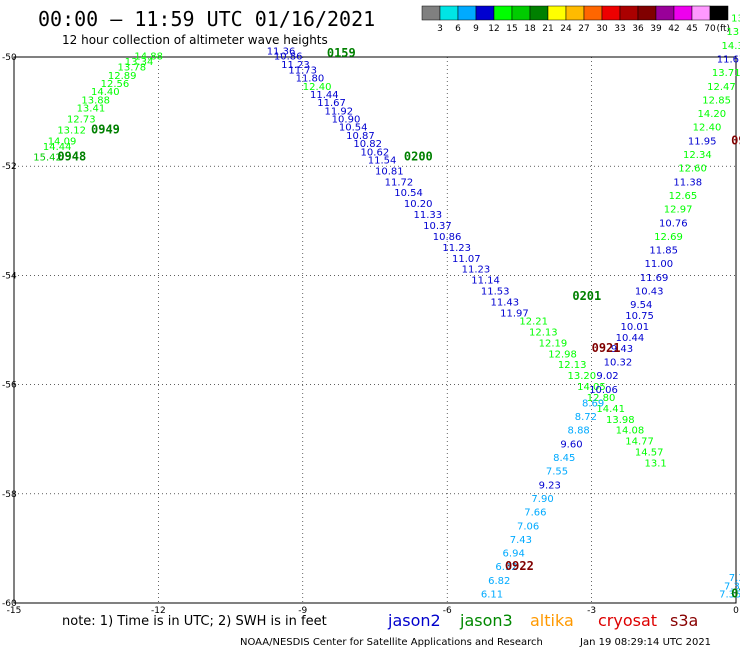 Image resolution: width=740 pixels, height=650 pixels. Describe the element at coordinates (346, 120) in the screenshot. I see `swh-data-label: 10.90` at that location.